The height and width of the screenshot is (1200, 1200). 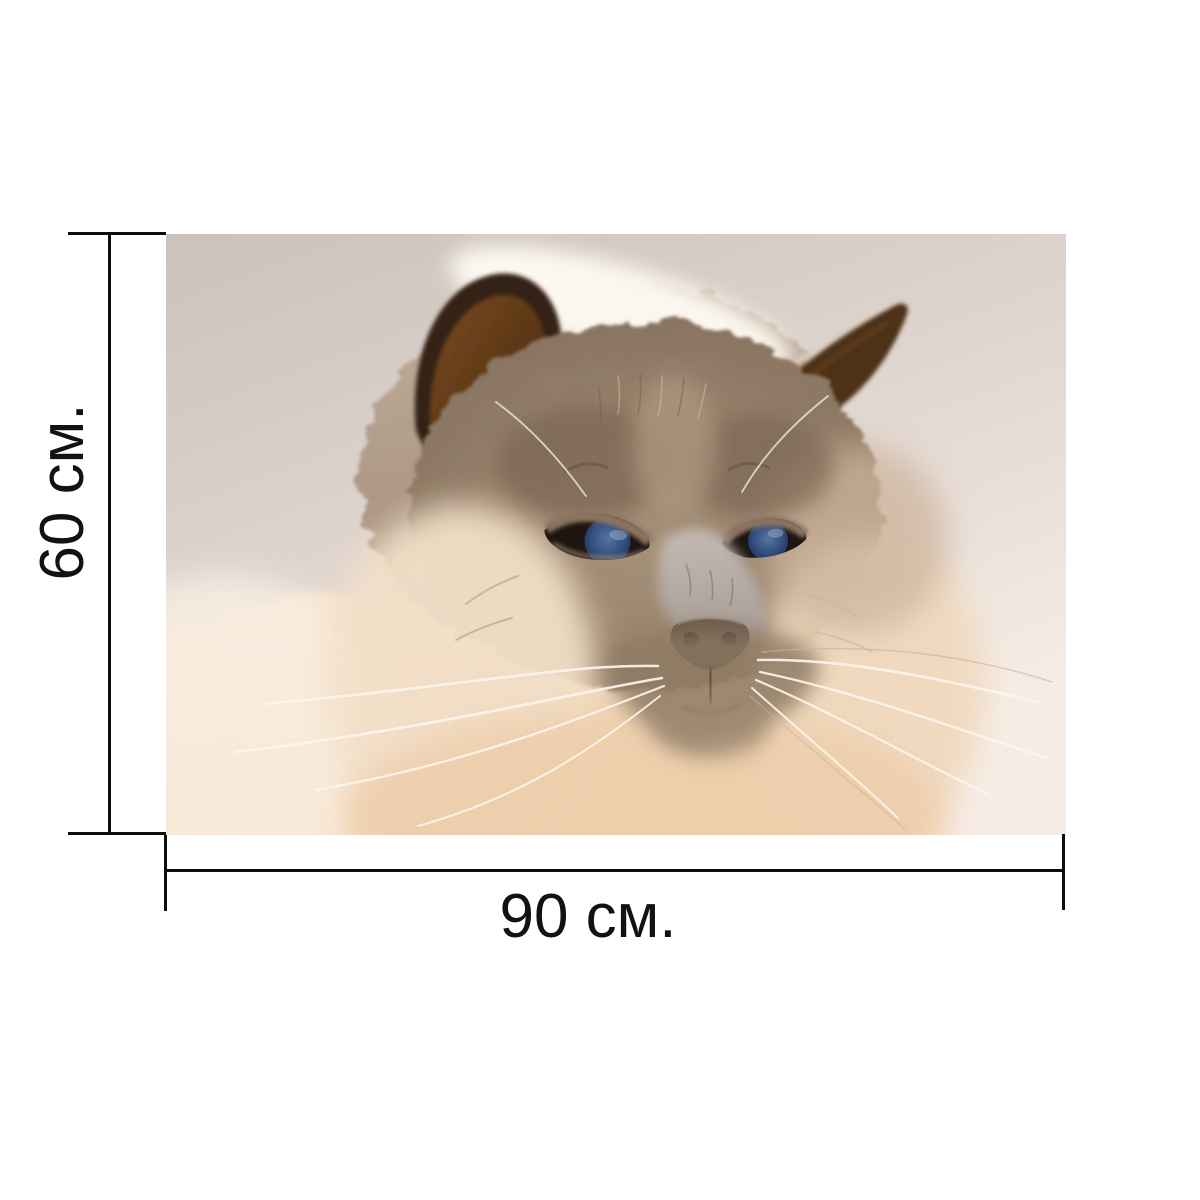 I want to click on cat-left-eye, so click(x=598, y=537).